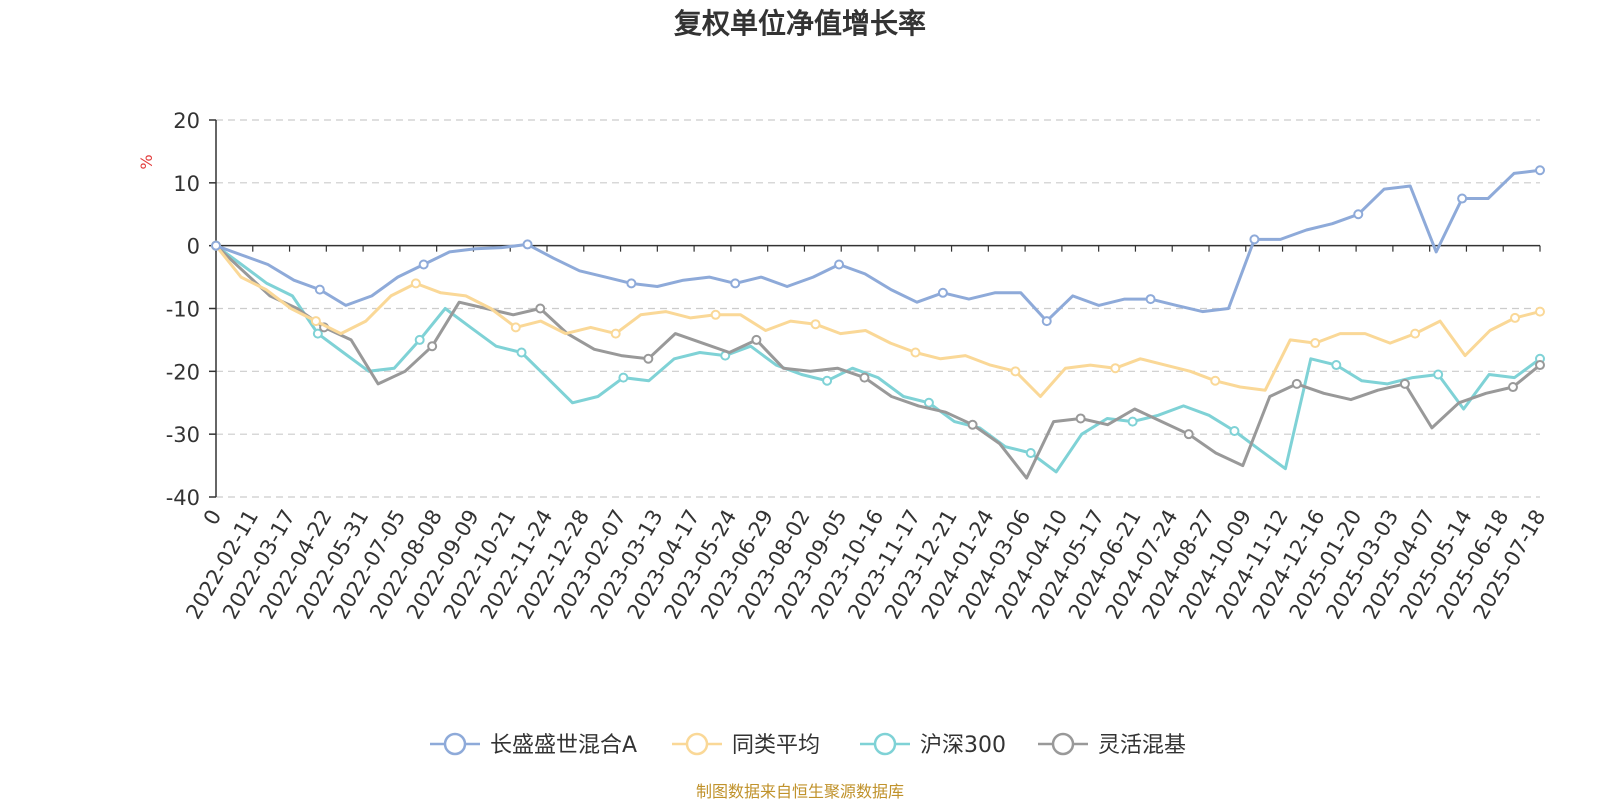  I want to click on legend: 长盛盛世混合A 同类平均 沪深300 灵活混基, so click(808, 745).